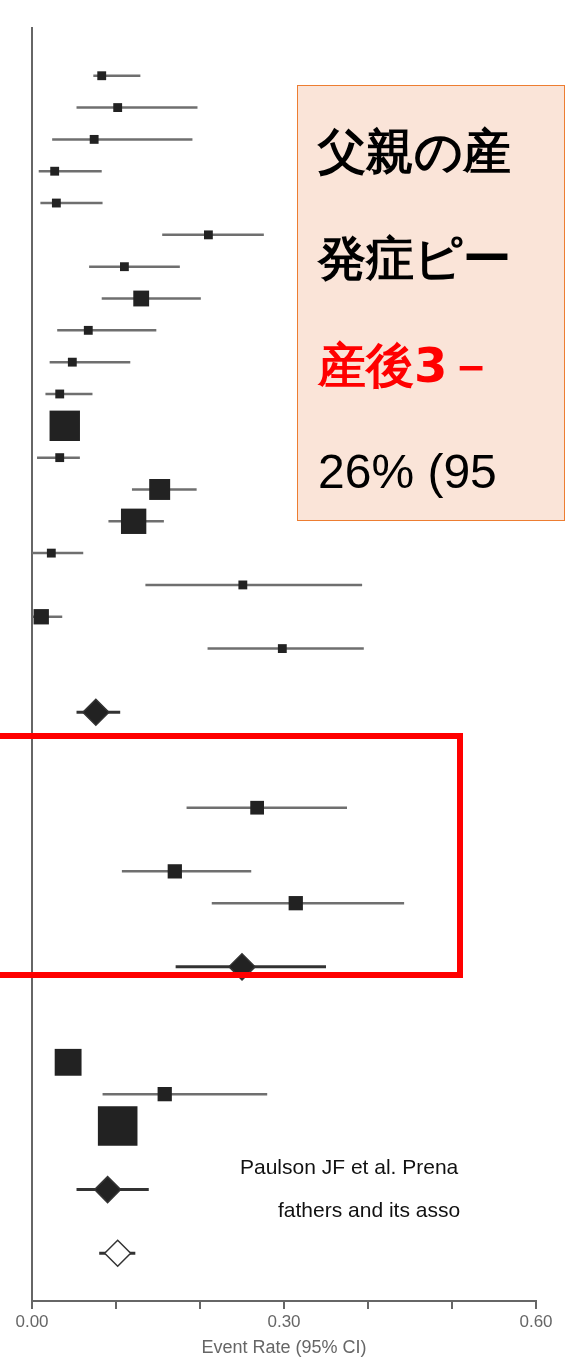 The image size is (568, 1369). What do you see at coordinates (407, 365) in the screenshot?
I see `annotation: 産後3－` at bounding box center [407, 365].